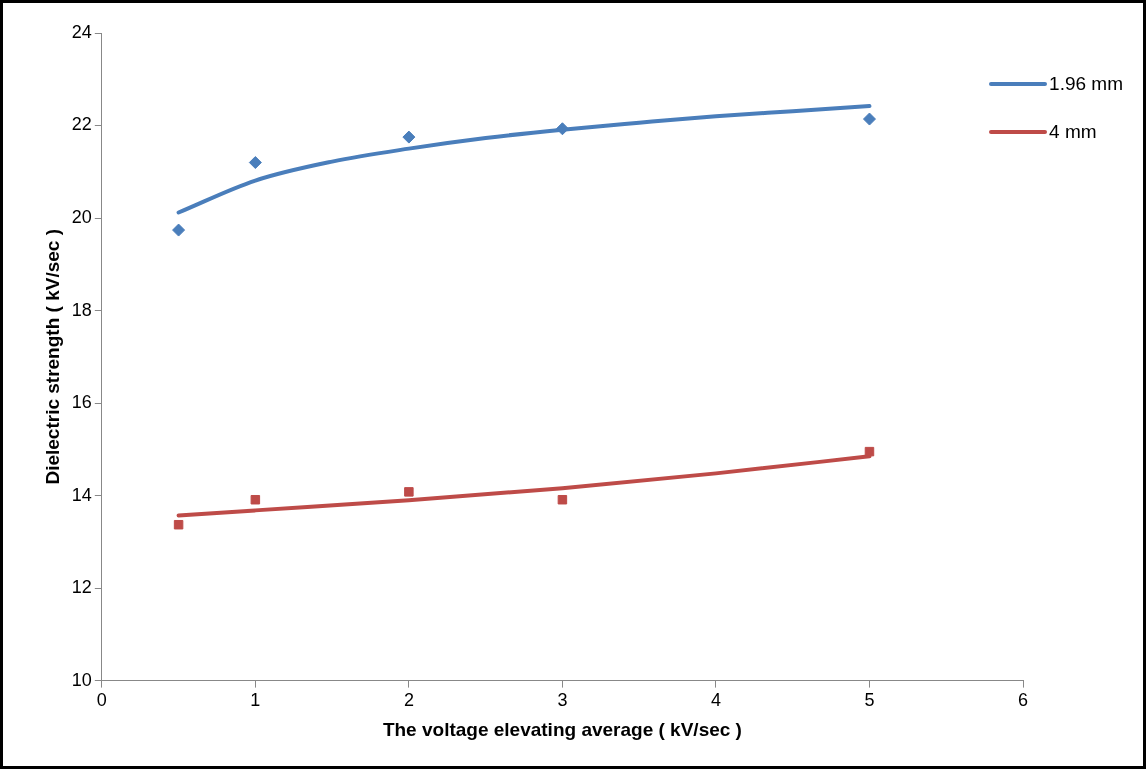 The height and width of the screenshot is (769, 1146). Describe the element at coordinates (101, 700) in the screenshot. I see `x-tick-label: 0` at that location.